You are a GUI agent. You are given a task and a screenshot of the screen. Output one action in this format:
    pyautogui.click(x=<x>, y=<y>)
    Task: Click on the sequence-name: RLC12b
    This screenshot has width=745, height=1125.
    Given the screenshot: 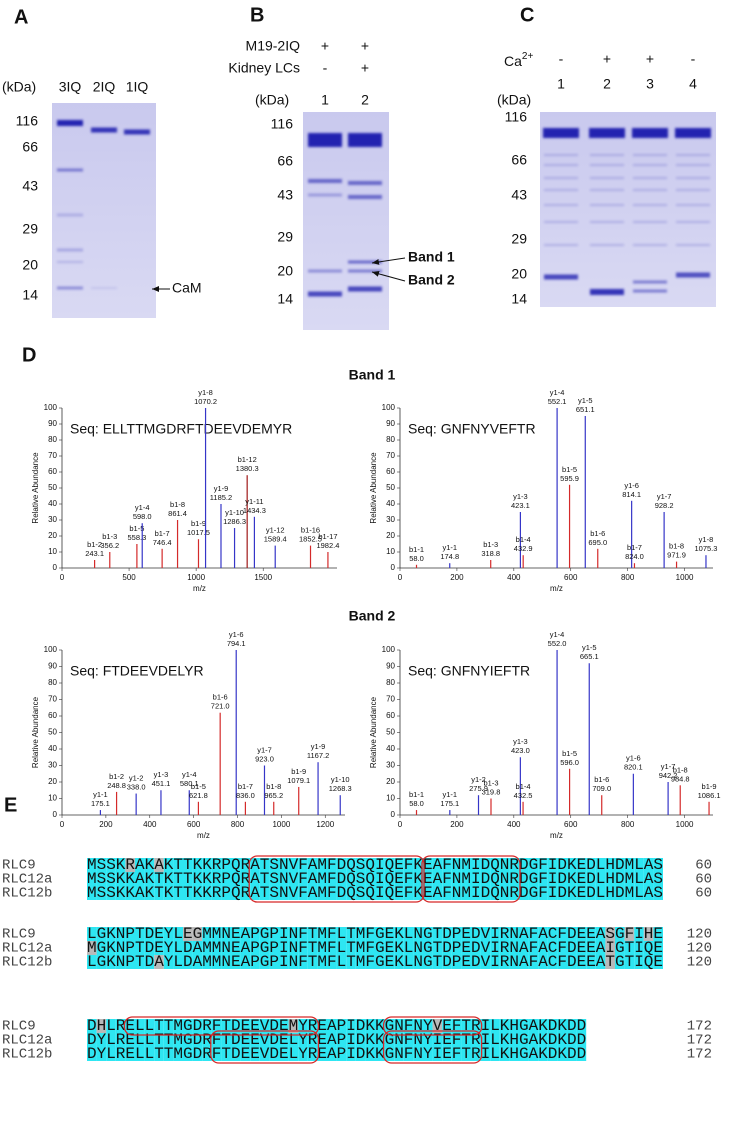 What is the action you would take?
    pyautogui.click(x=27, y=1055)
    